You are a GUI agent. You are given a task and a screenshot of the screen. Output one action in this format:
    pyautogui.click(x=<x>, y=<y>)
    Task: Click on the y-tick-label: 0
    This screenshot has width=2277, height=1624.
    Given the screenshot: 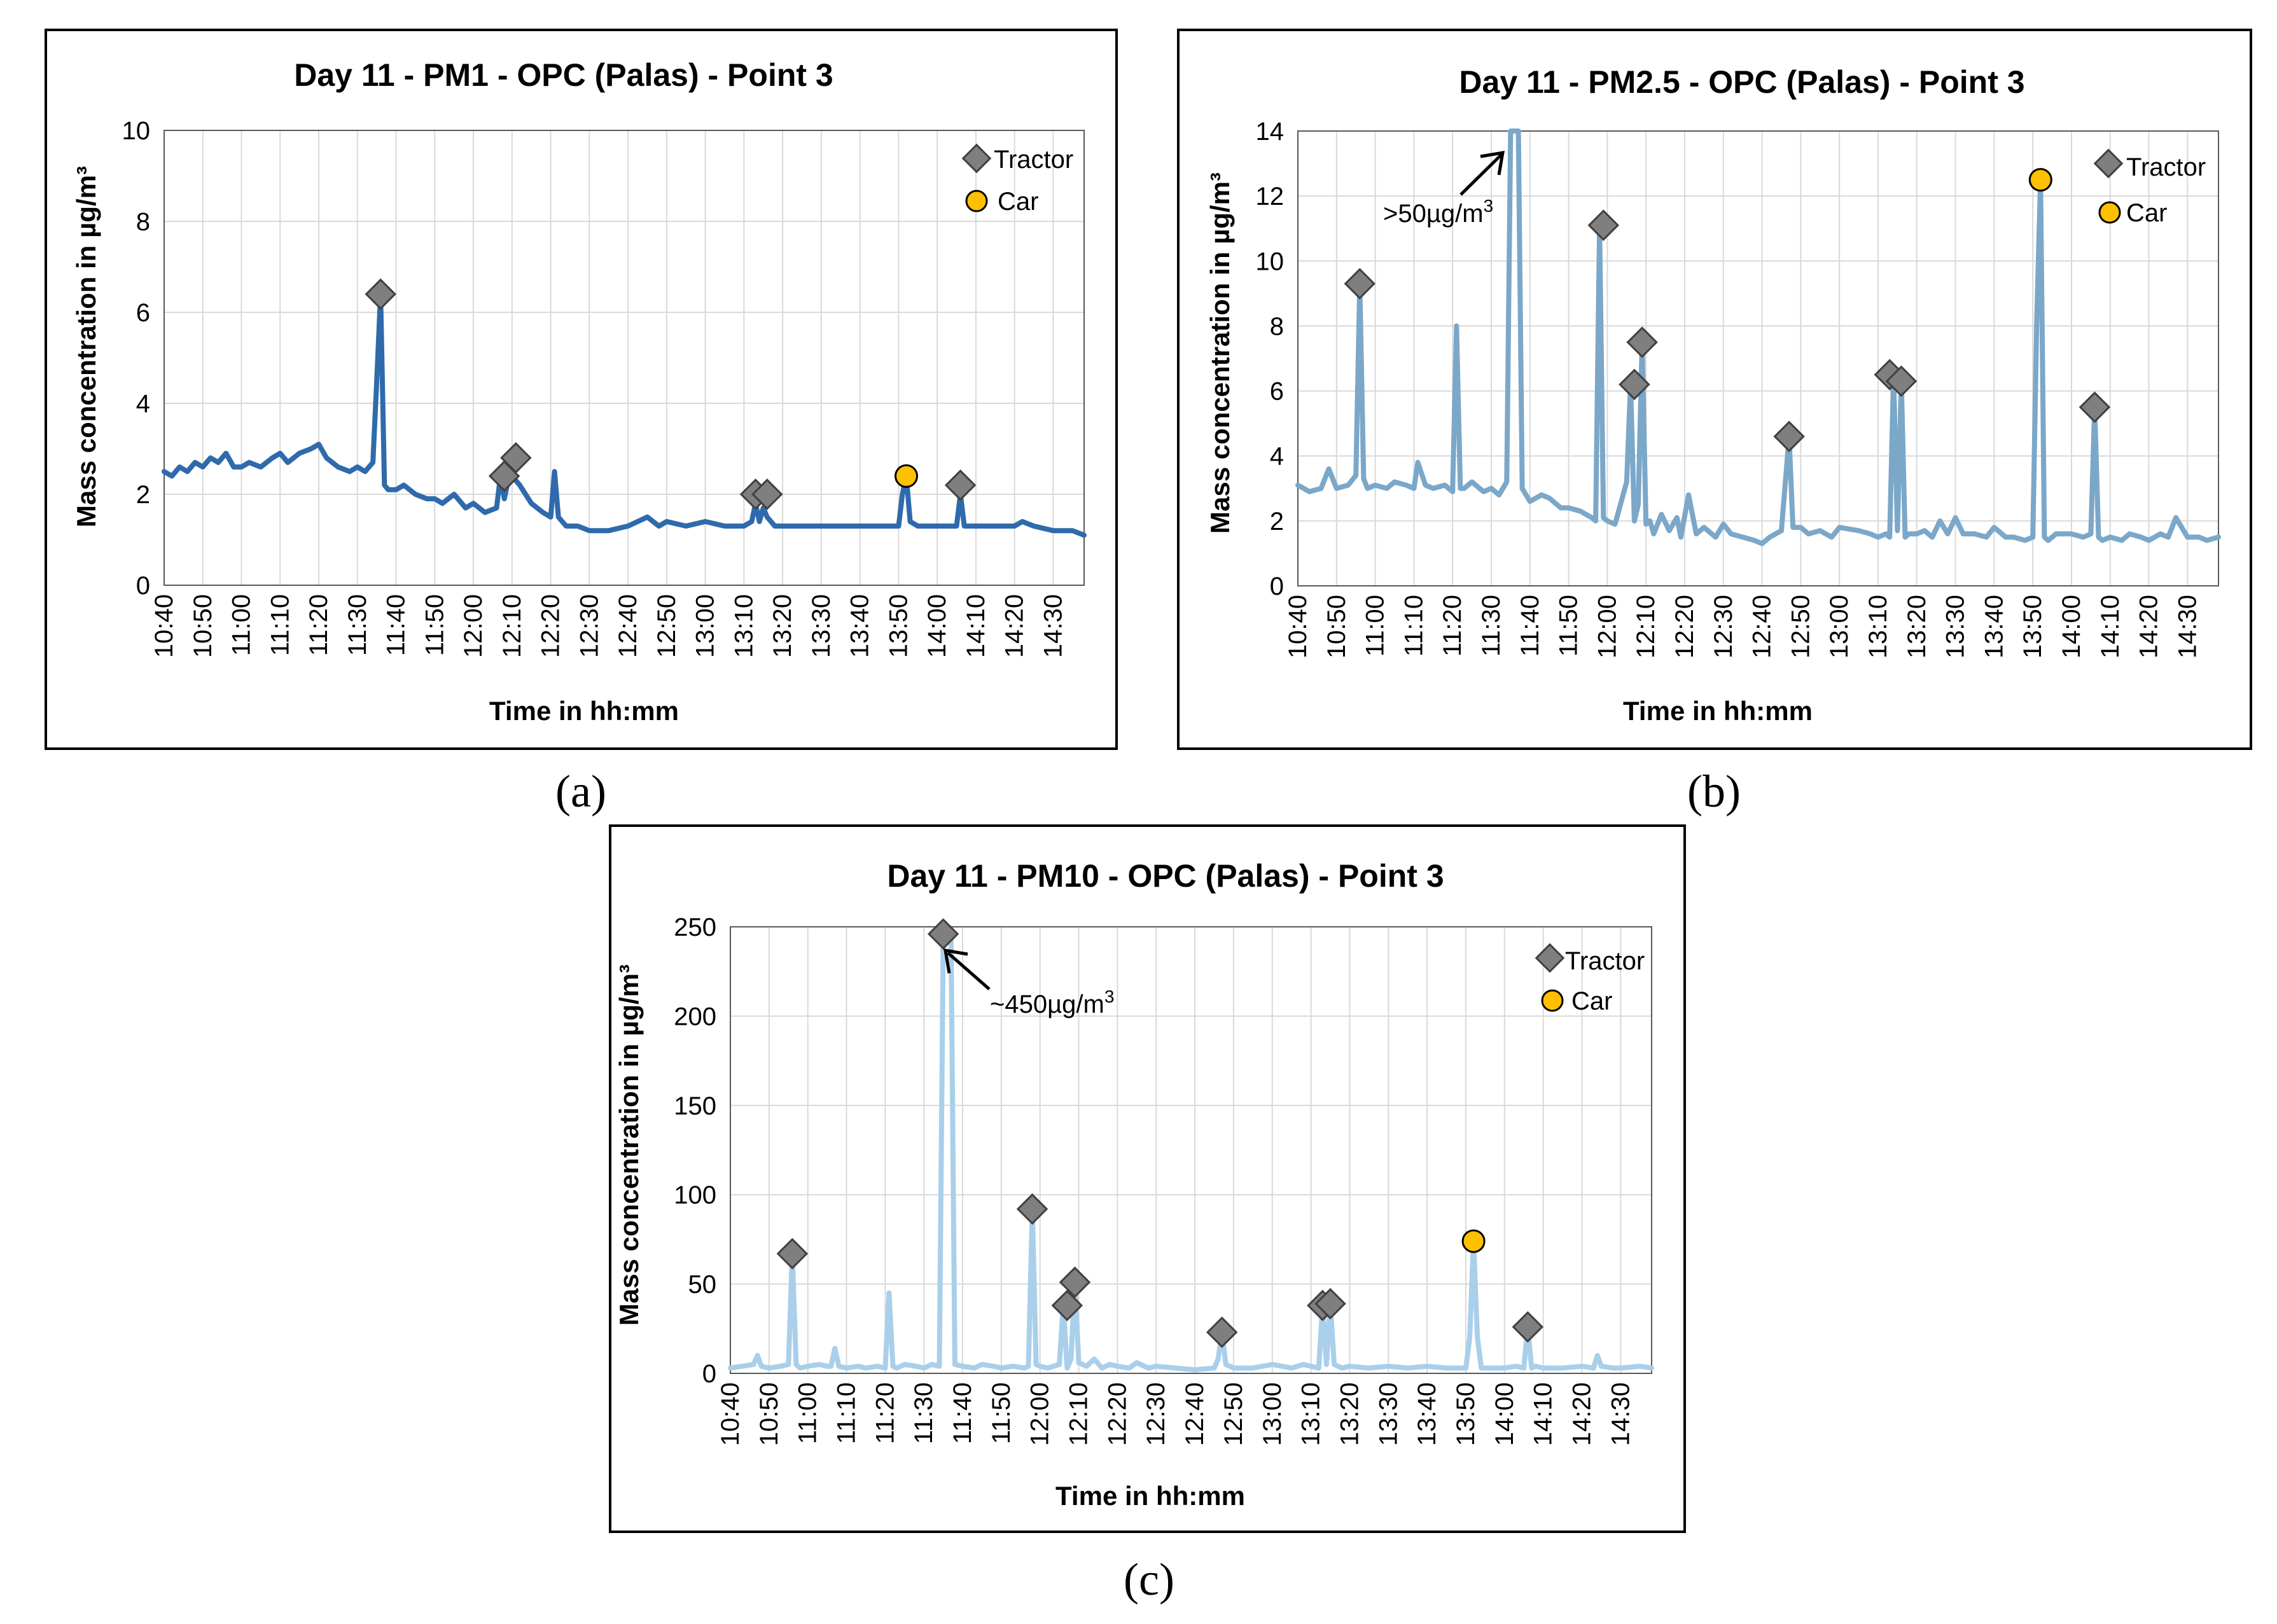 What is the action you would take?
    pyautogui.click(x=709, y=1374)
    